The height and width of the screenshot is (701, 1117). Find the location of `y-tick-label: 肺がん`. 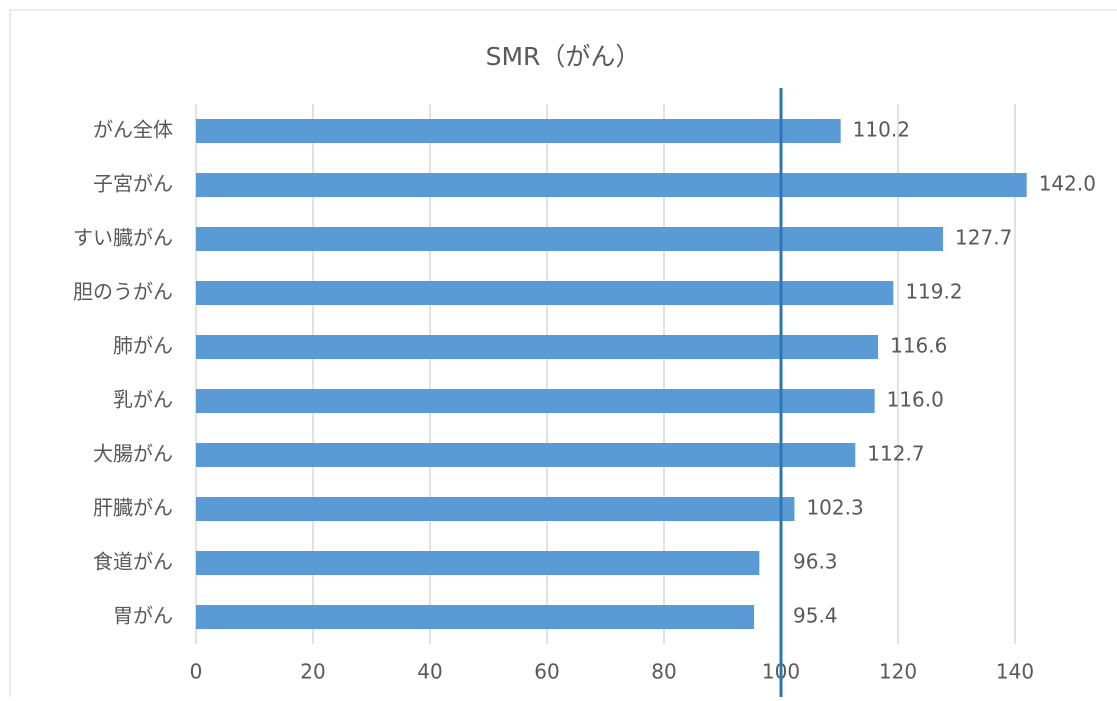

y-tick-label: 肺がん is located at coordinates (143, 346).